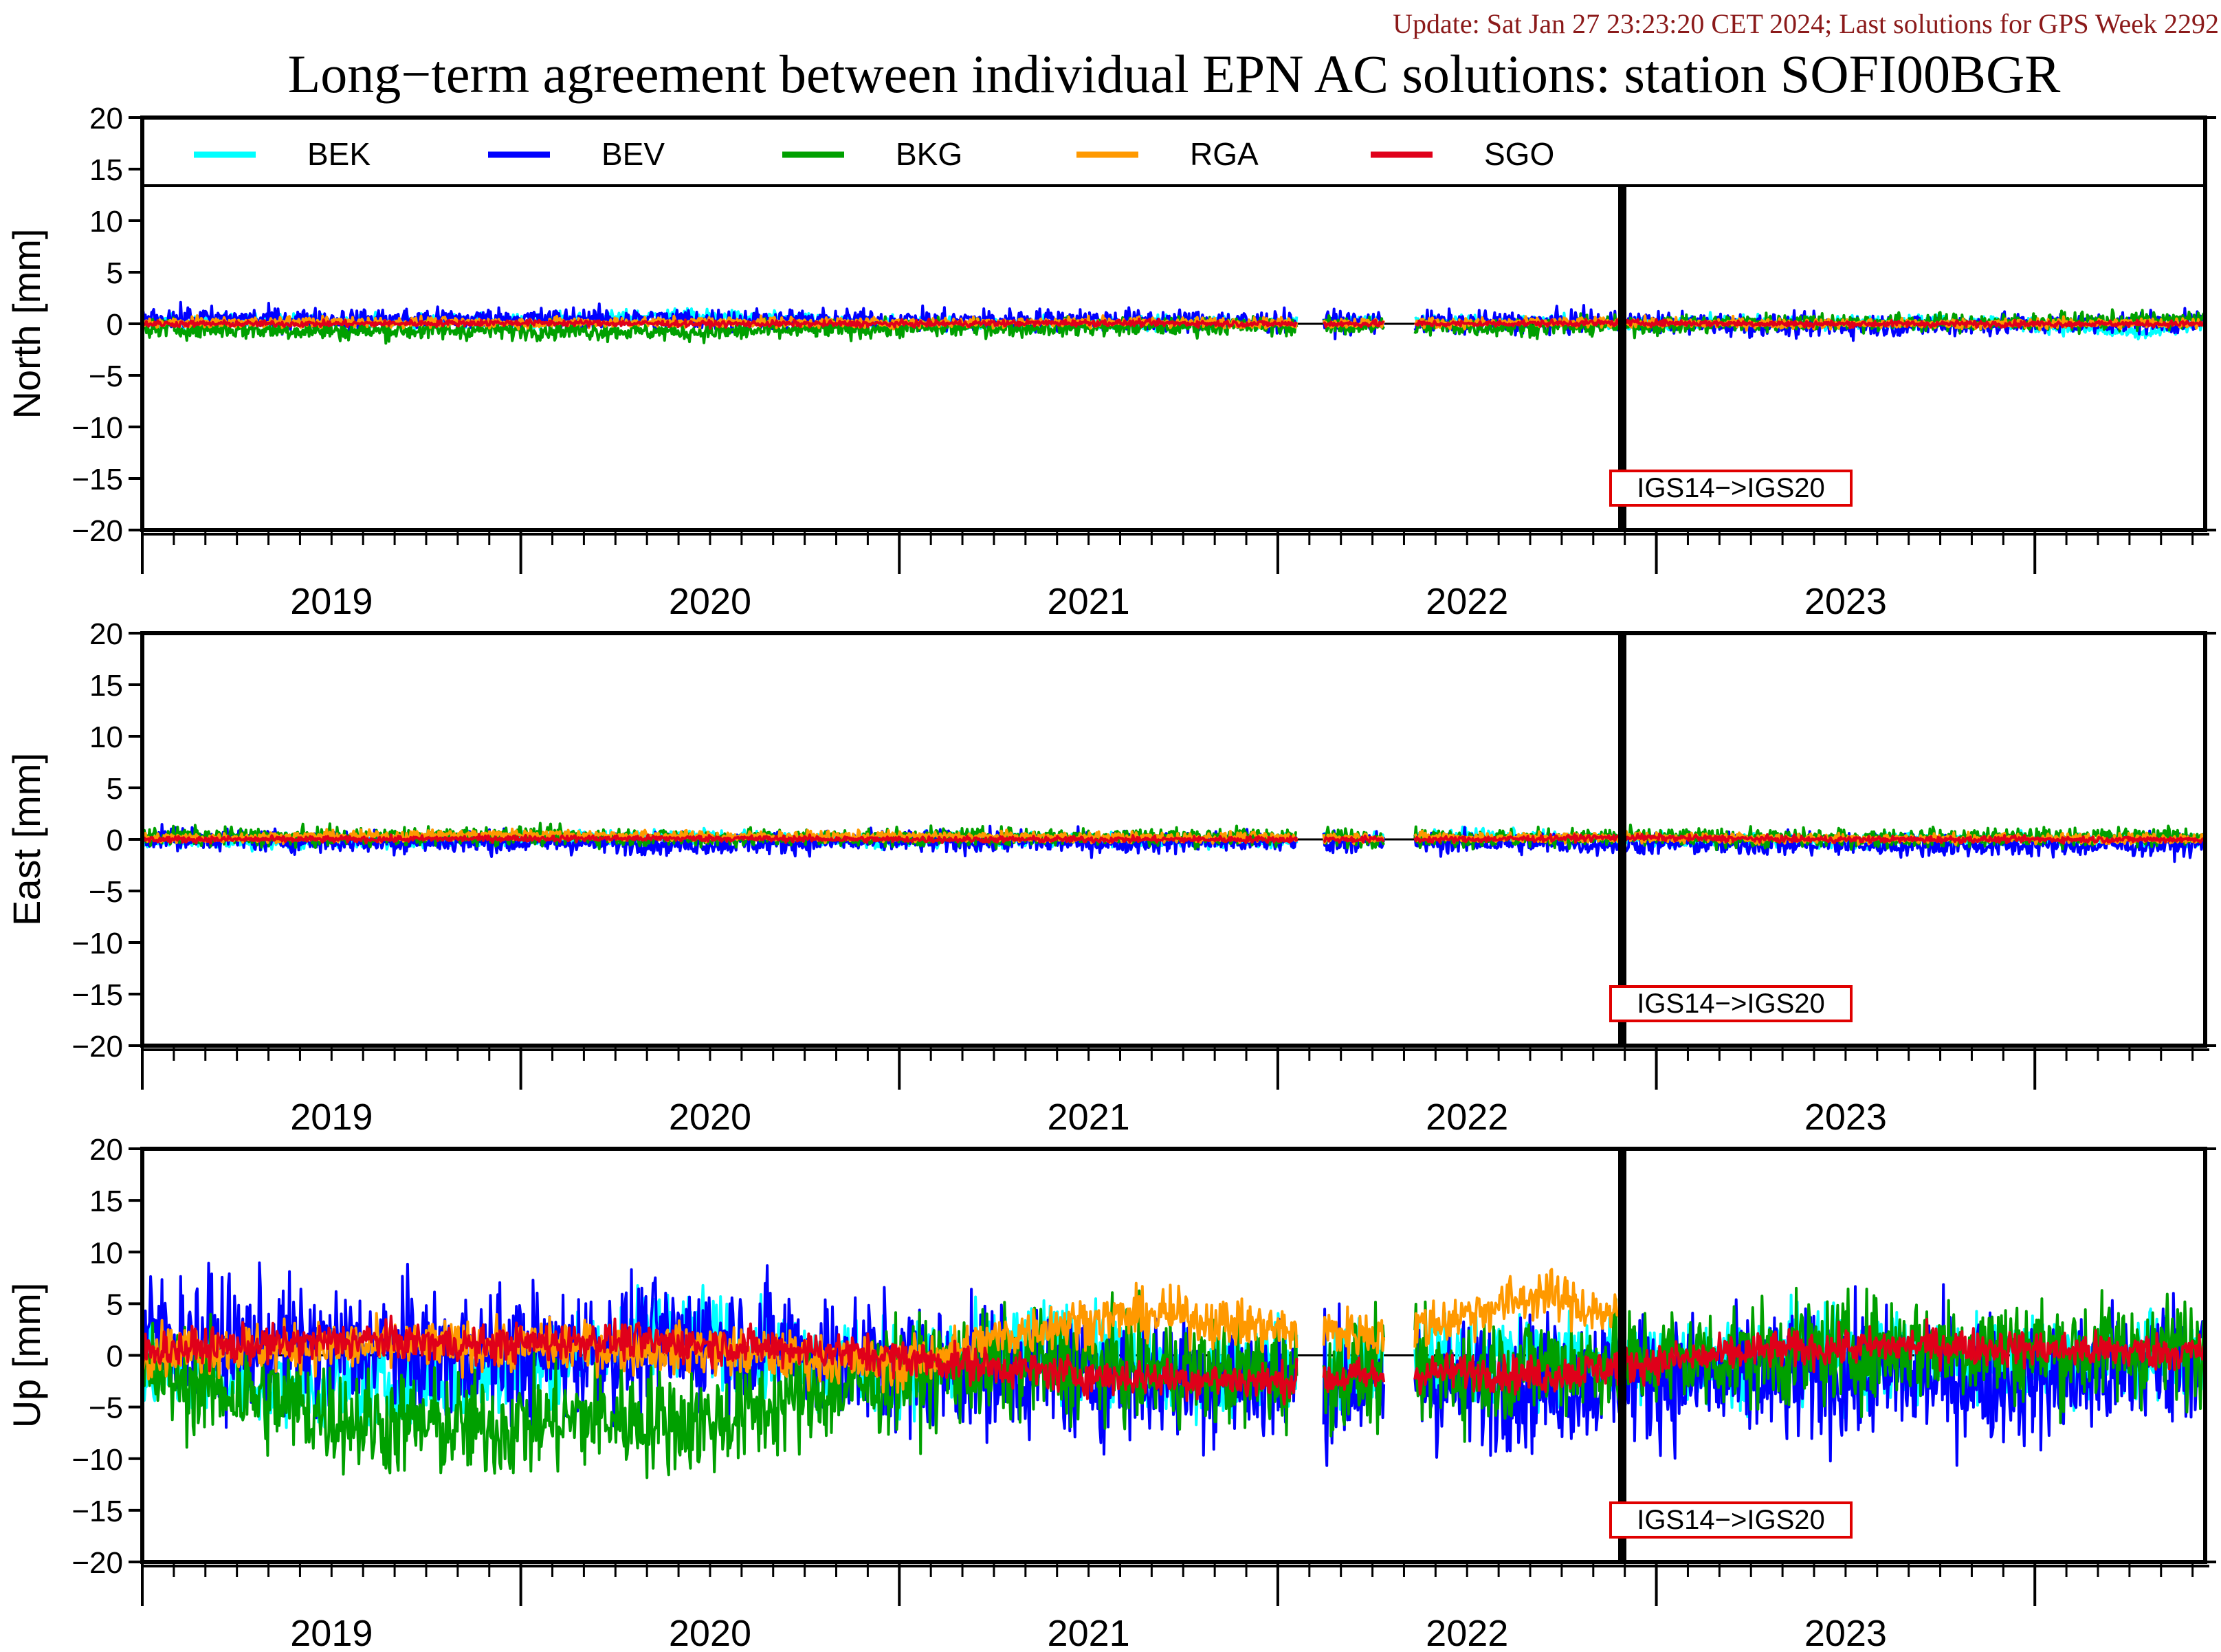 This screenshot has height=1652, width=2221. Describe the element at coordinates (282, 154) in the screenshot. I see `legend-item-bek: BEK` at that location.